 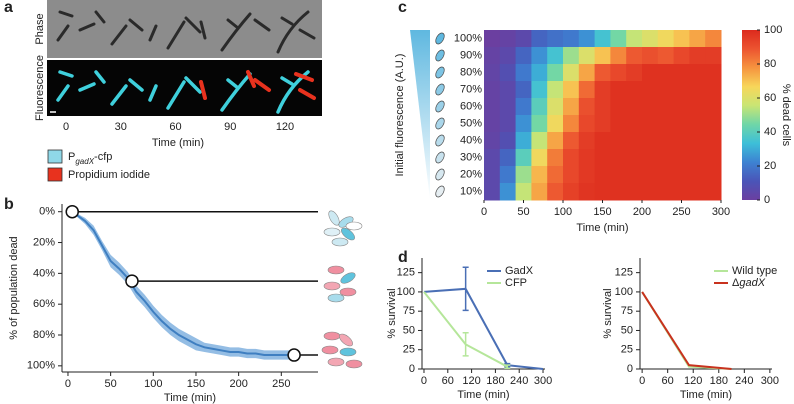 I want to click on legend-label-part: -cfp, so click(x=103, y=157).